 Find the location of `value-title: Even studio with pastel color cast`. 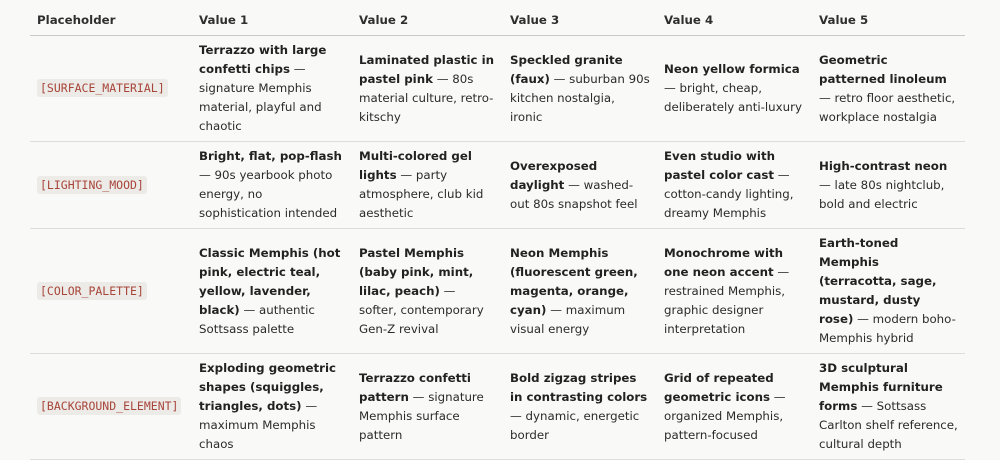

value-title: Even studio with pastel color cast is located at coordinates (719, 165).